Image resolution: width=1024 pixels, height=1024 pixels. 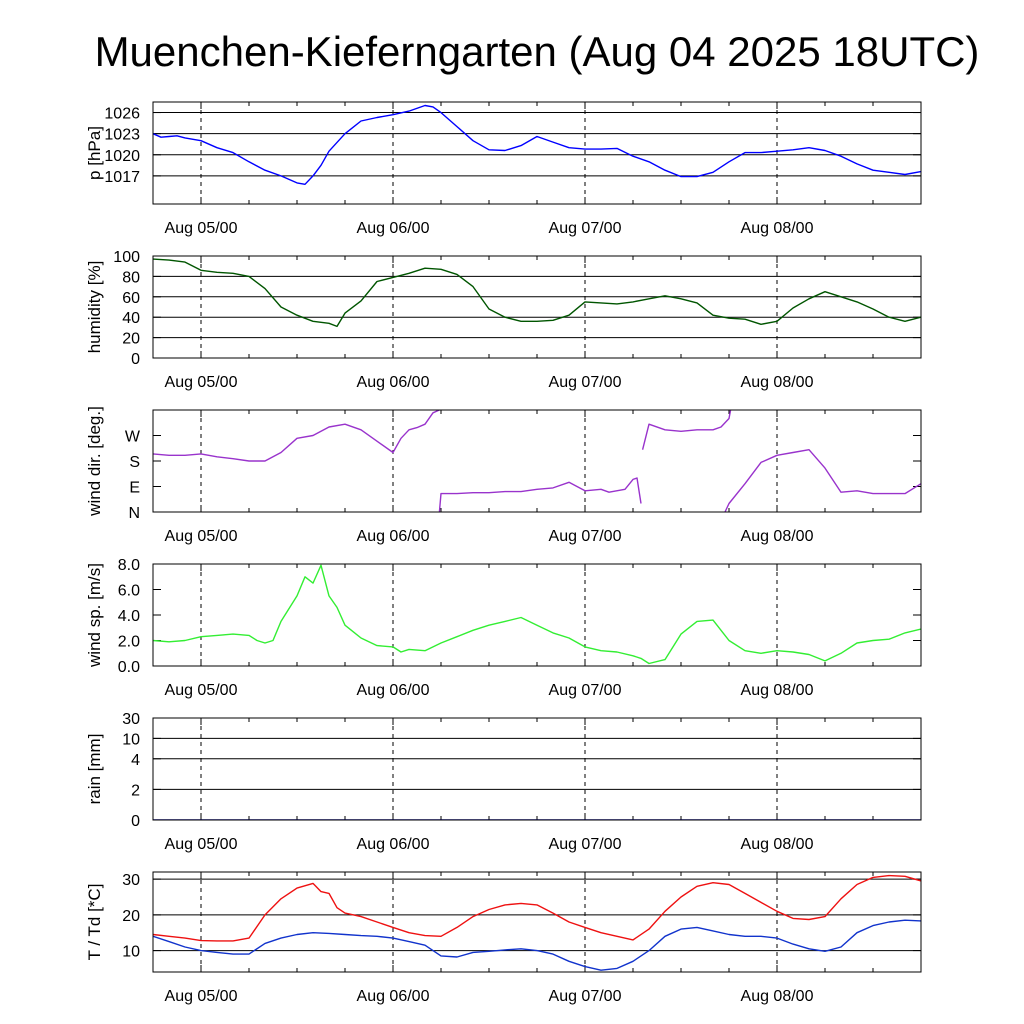 I want to click on temperature-xtick-label-0: Aug 05/00, so click(x=201, y=996).